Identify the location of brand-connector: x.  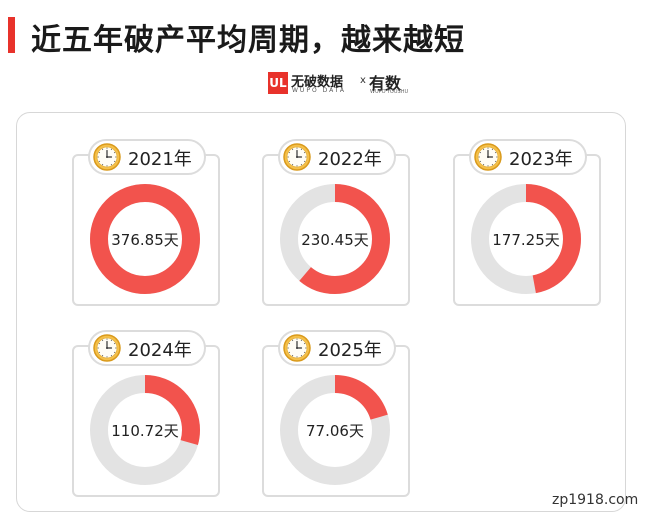
(363, 80).